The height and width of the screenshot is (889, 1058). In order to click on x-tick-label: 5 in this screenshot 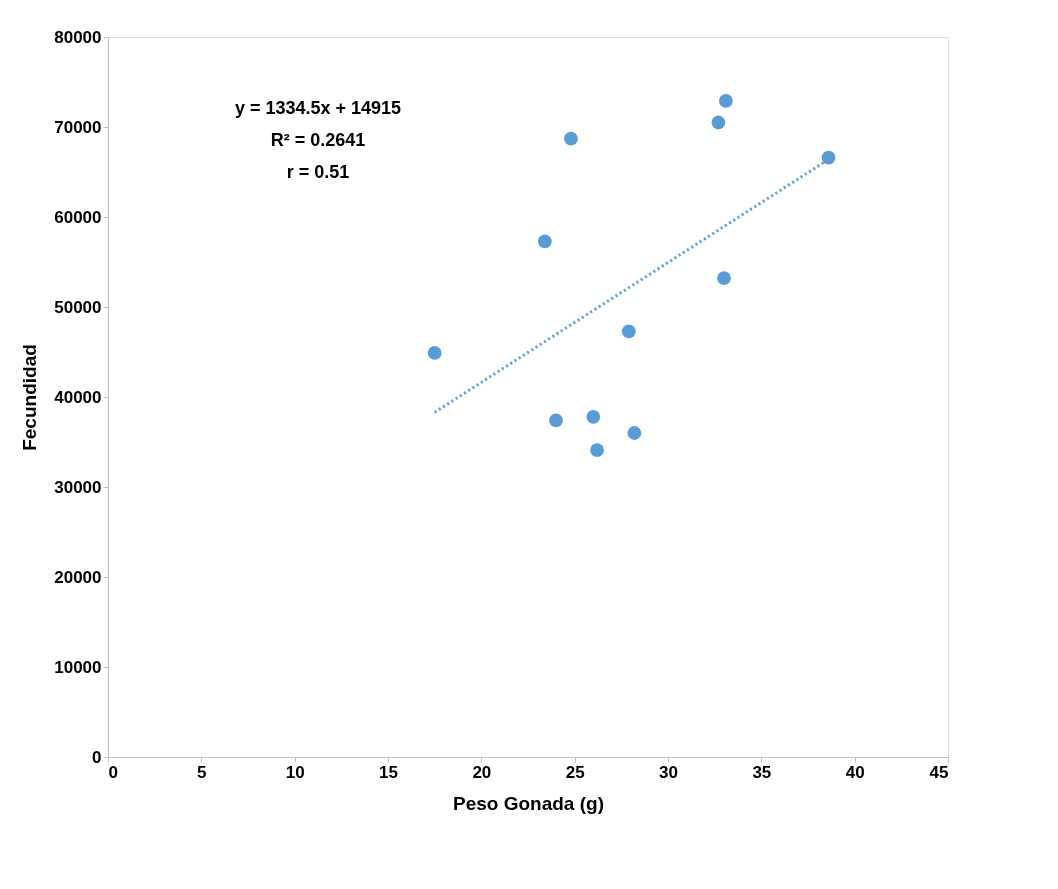, I will do `click(202, 772)`.